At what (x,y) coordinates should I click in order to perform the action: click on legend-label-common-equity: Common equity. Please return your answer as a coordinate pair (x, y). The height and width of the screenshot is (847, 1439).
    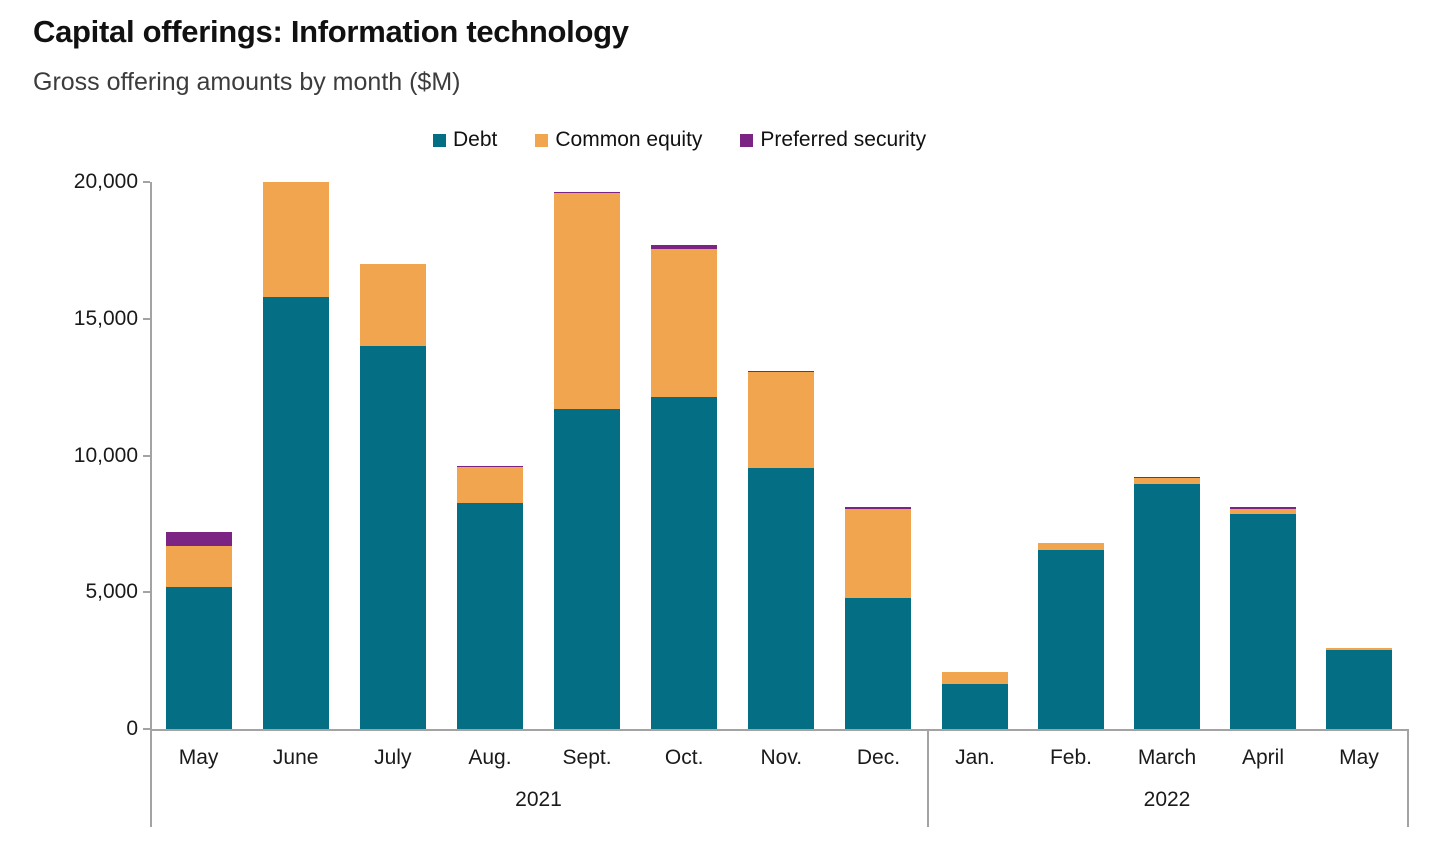
    Looking at the image, I should click on (629, 139).